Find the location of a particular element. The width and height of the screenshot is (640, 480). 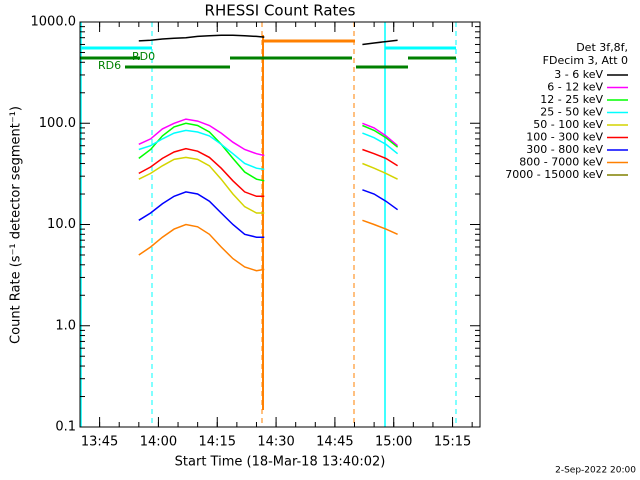

y-axis-label: Count Rate (s⁻¹ detector segment⁻¹) is located at coordinates (16, 225).